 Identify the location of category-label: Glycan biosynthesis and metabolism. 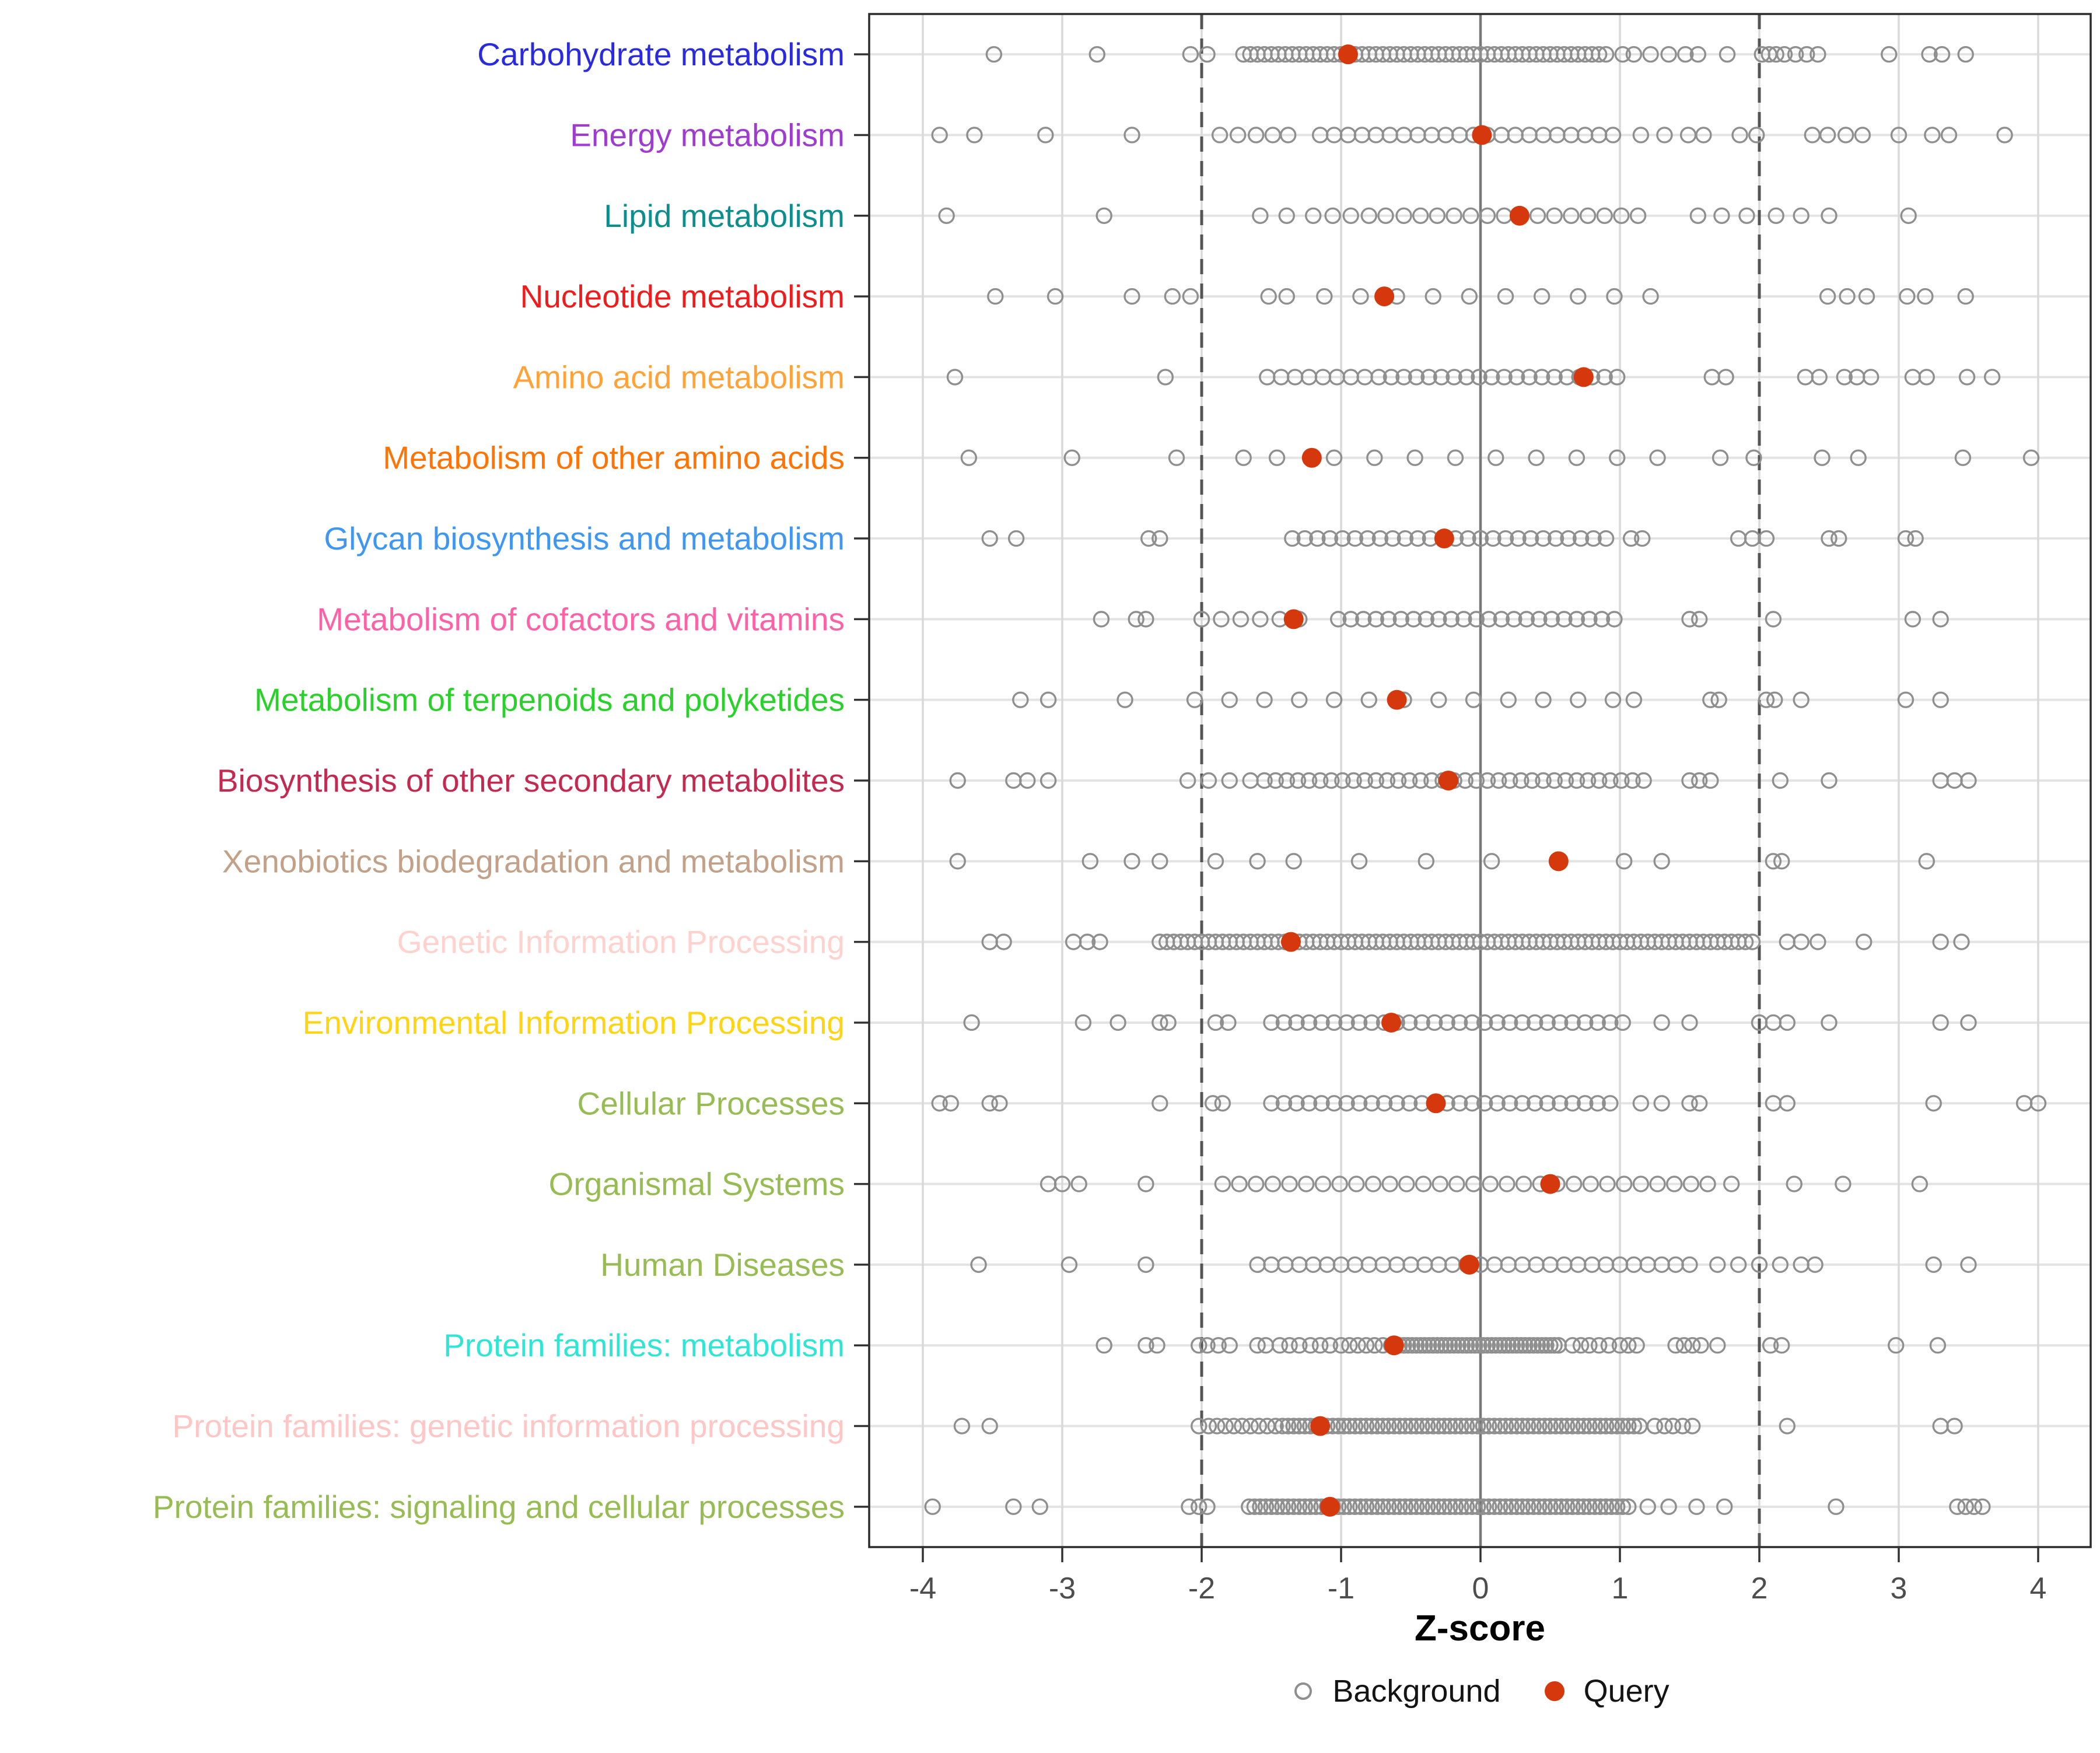
(584, 538).